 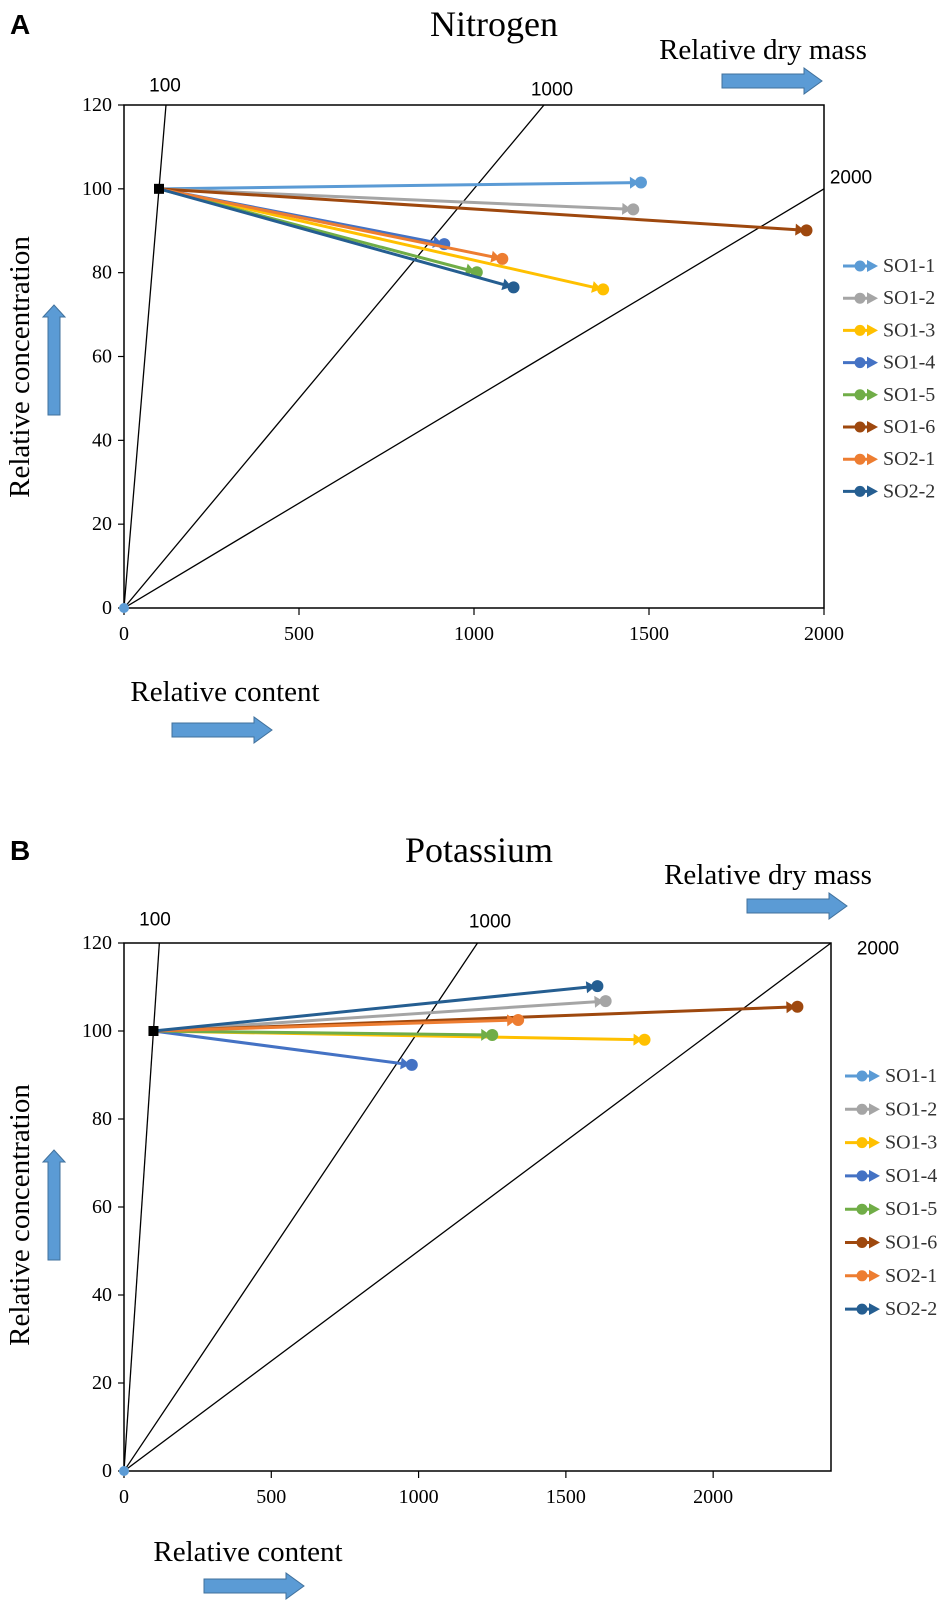 I want to click on legend-label: SO1-6, so click(x=909, y=427).